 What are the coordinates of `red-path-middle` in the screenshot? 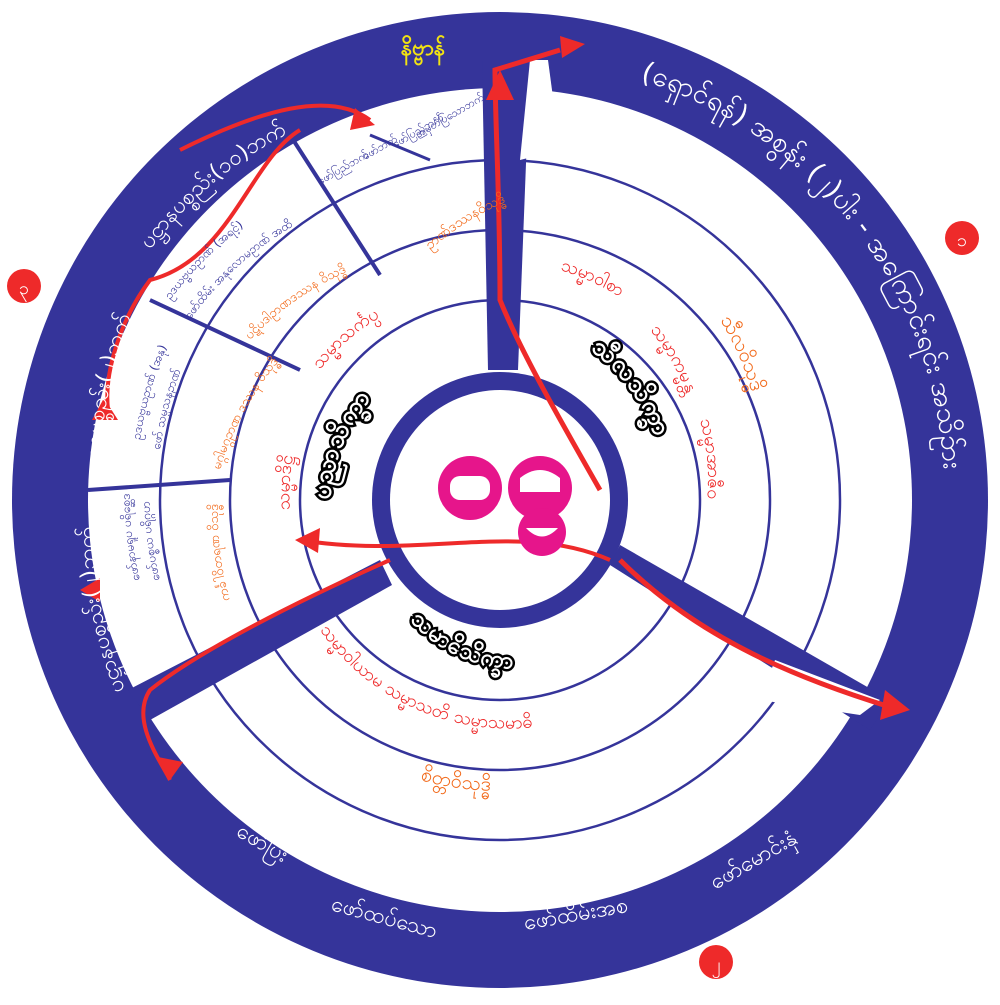 It's located at (455, 550).